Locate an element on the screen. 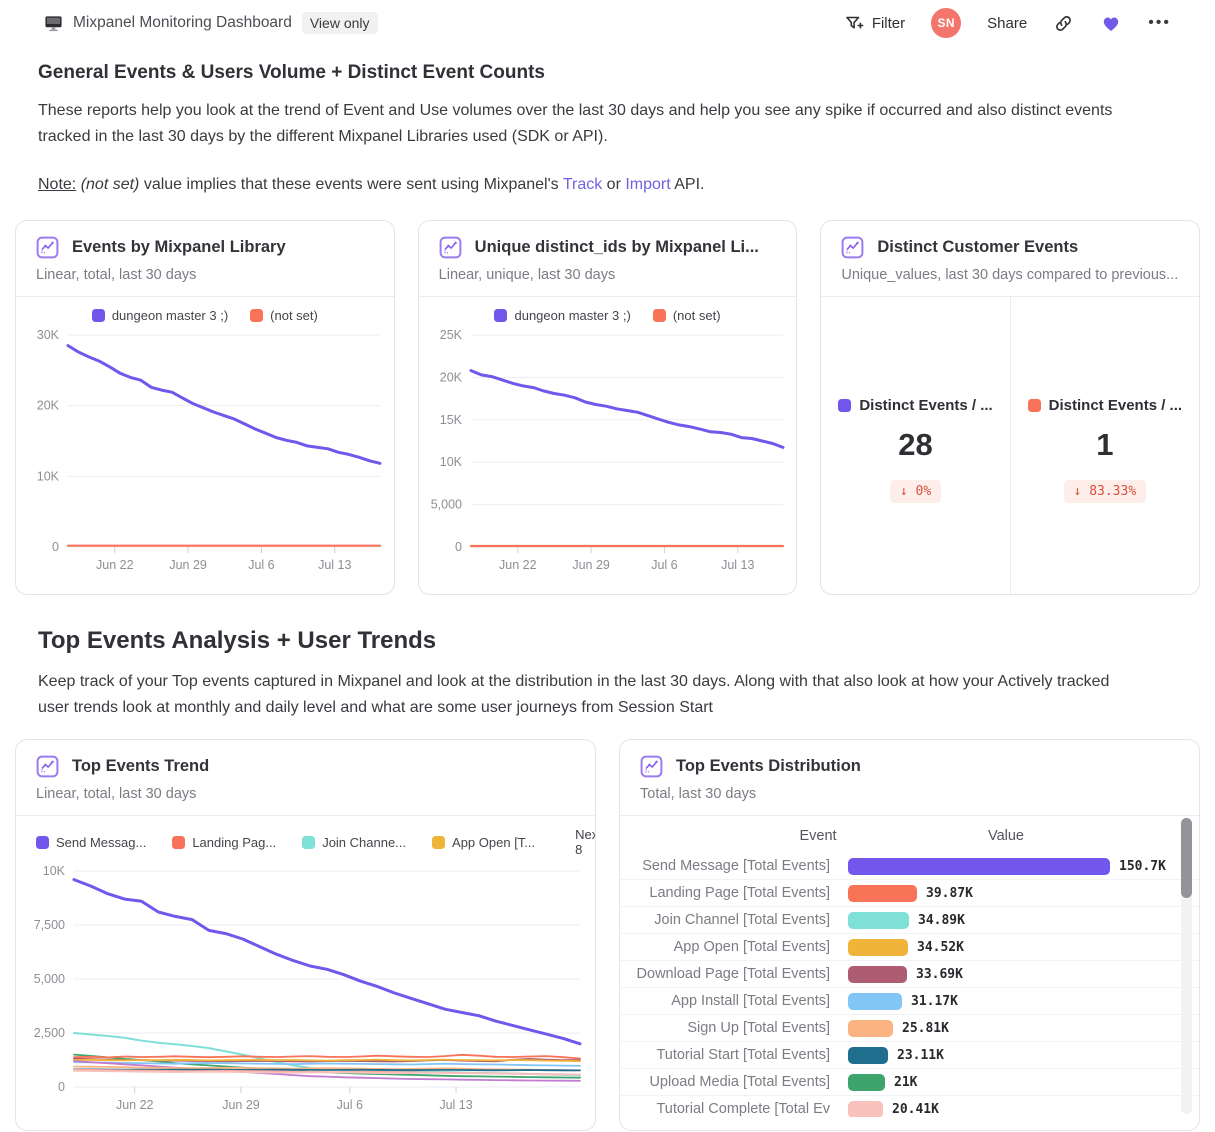 This screenshot has height=1132, width=1215. event-label: App Open [Total Events] is located at coordinates (751, 947).